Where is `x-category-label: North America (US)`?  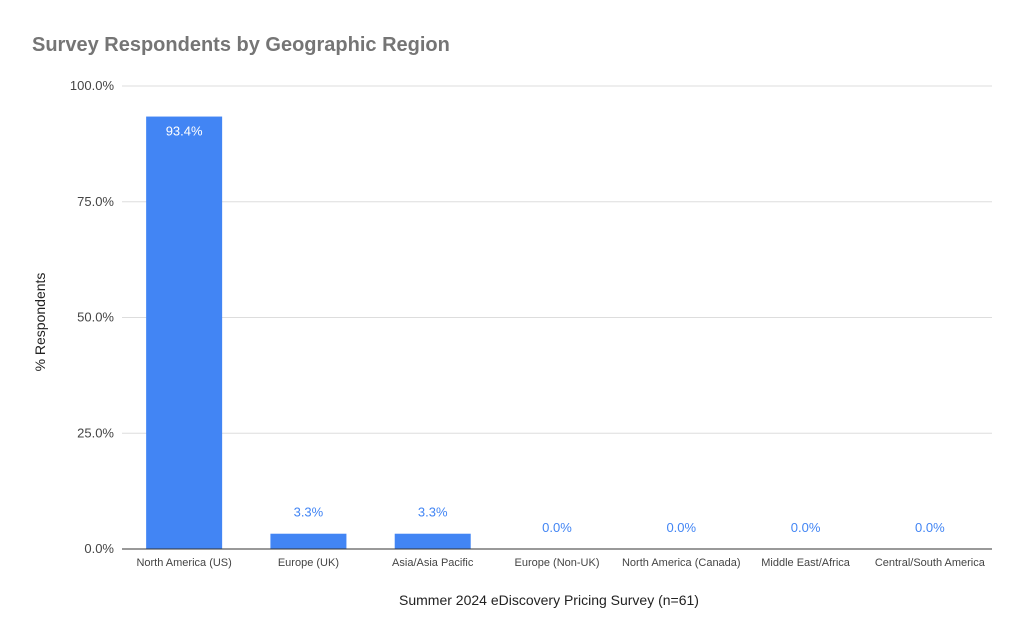 x-category-label: North America (US) is located at coordinates (183, 563).